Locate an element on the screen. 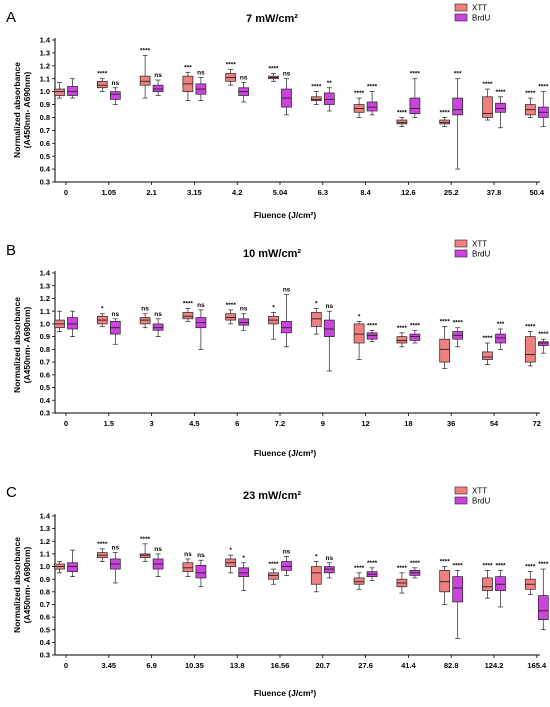  x-tick-label: 12 is located at coordinates (365, 423).